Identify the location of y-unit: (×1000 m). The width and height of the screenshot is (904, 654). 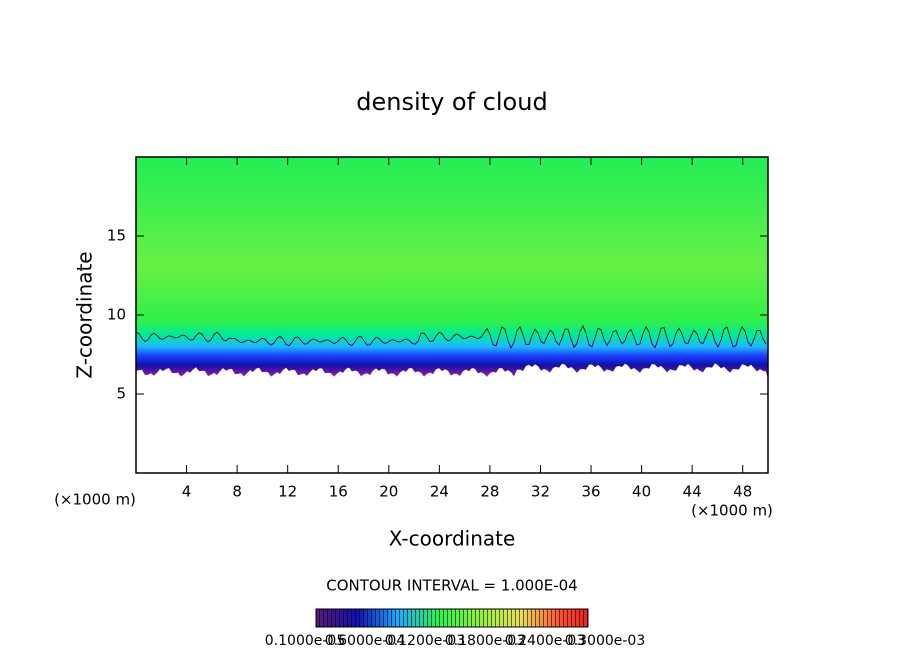
(95, 500).